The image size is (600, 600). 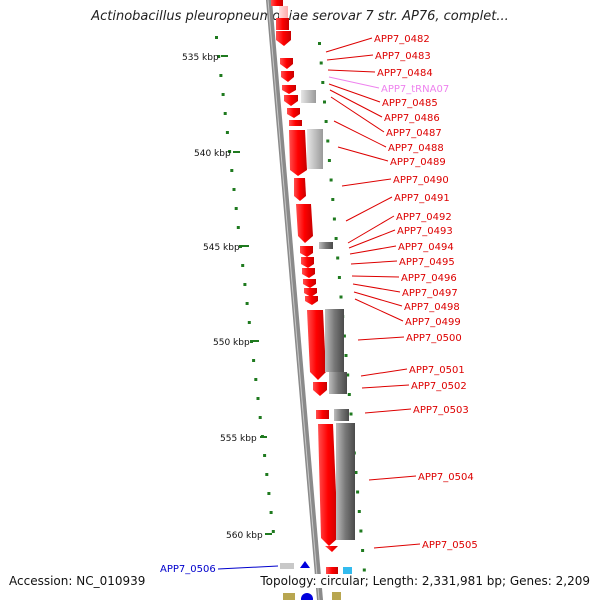 I want to click on gene-label: APP7_0483, so click(x=403, y=56).